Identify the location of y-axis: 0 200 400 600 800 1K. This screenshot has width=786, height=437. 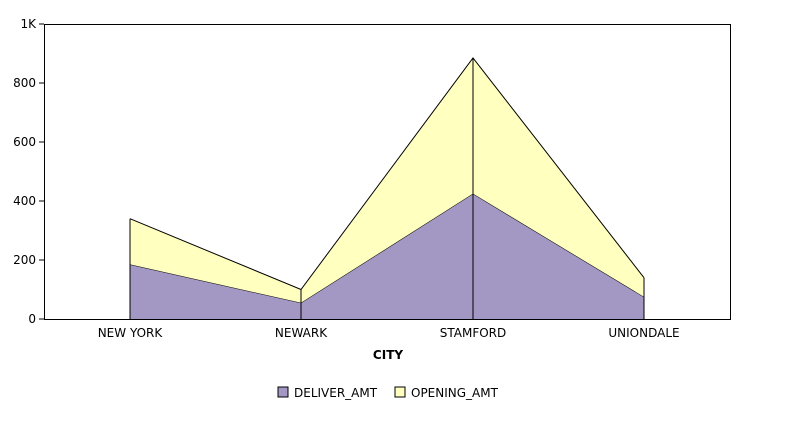
(28, 171).